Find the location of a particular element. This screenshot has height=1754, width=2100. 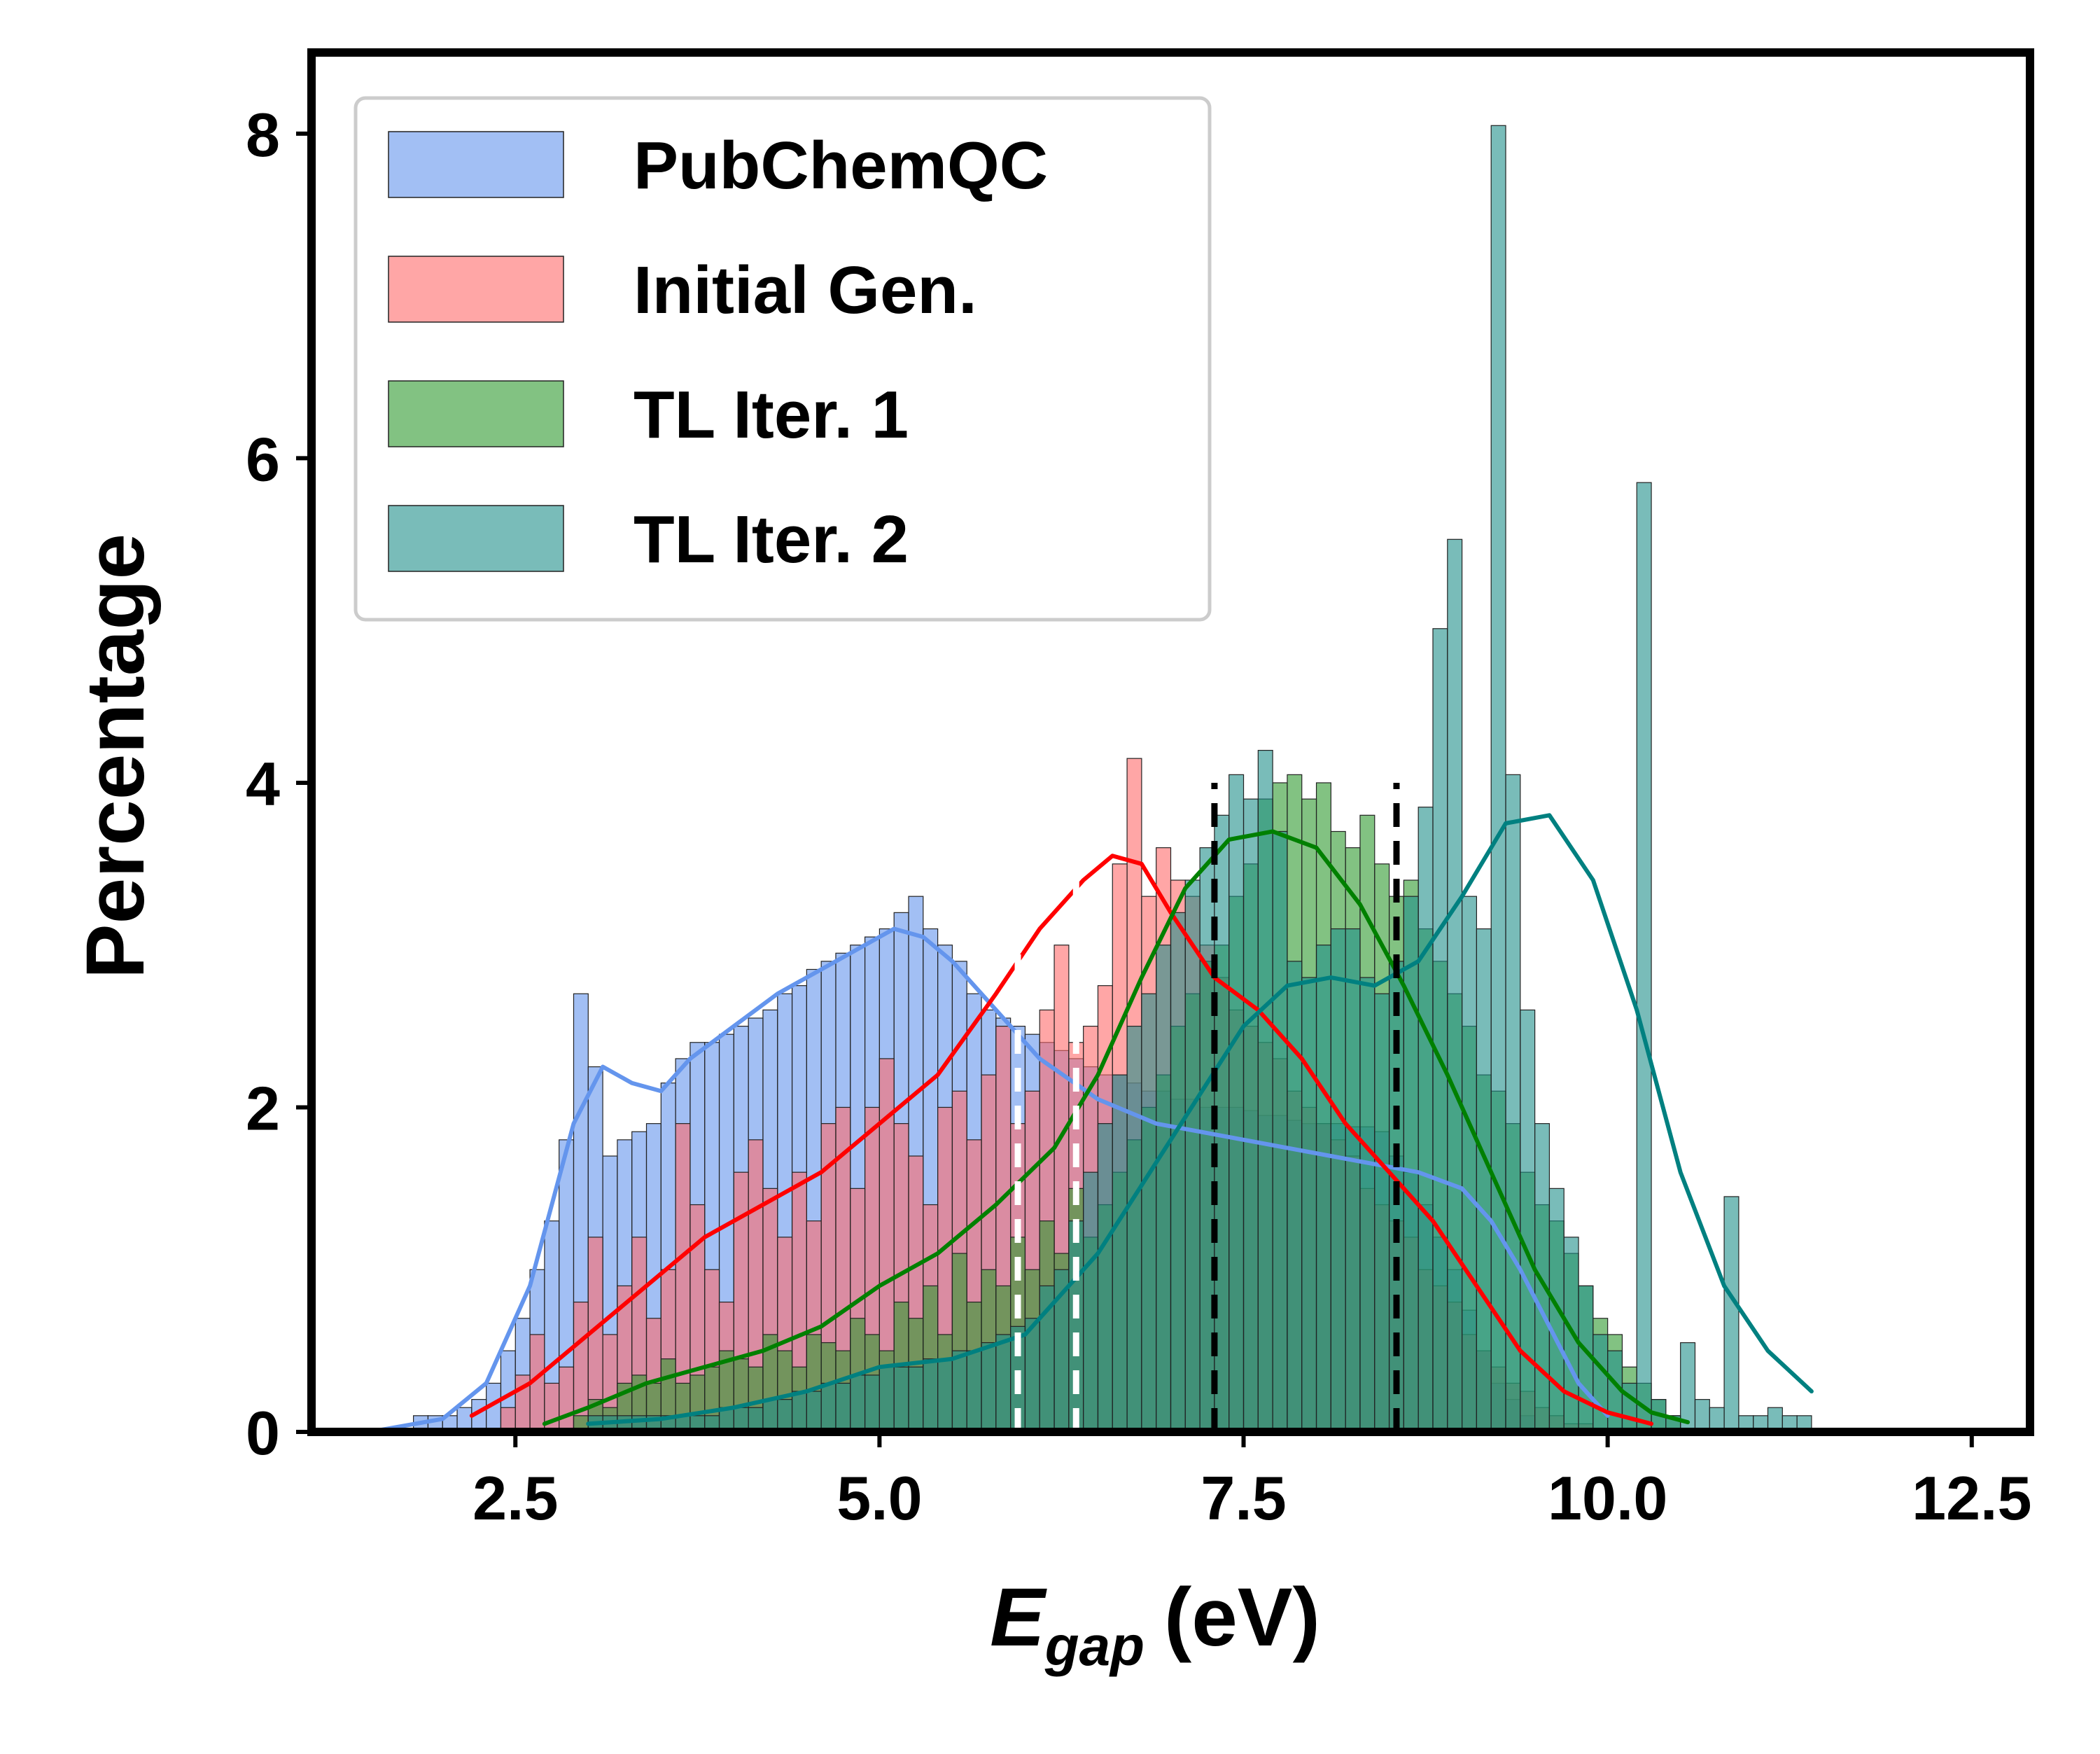

legend-label: TL Iter. 1 is located at coordinates (771, 414).